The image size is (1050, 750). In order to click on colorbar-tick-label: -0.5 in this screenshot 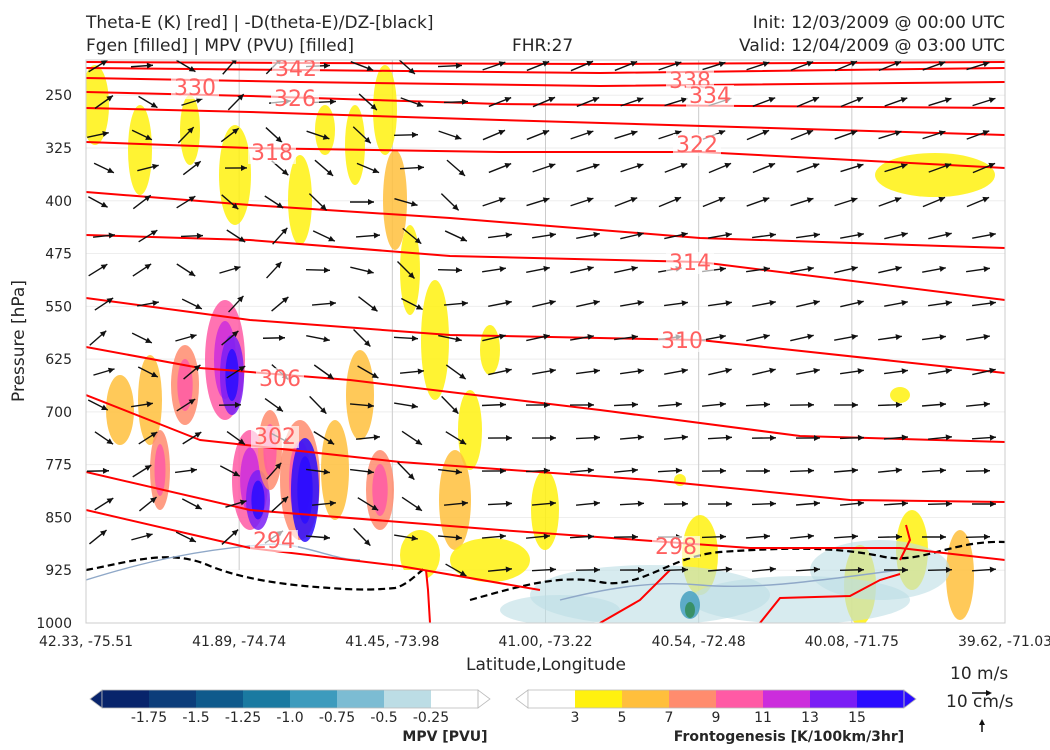, I will do `click(383, 718)`.